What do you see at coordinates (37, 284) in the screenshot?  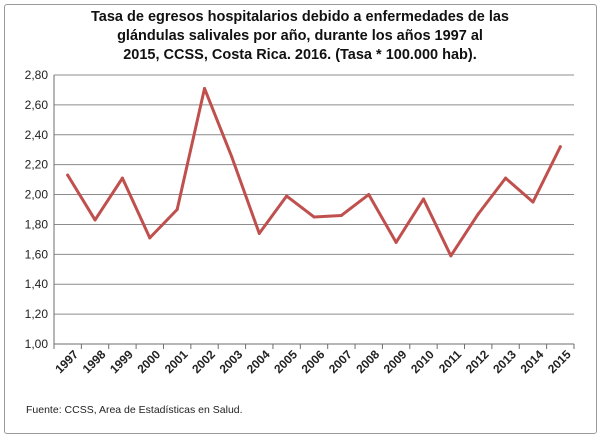 I see `y-tick-label: 1,40` at bounding box center [37, 284].